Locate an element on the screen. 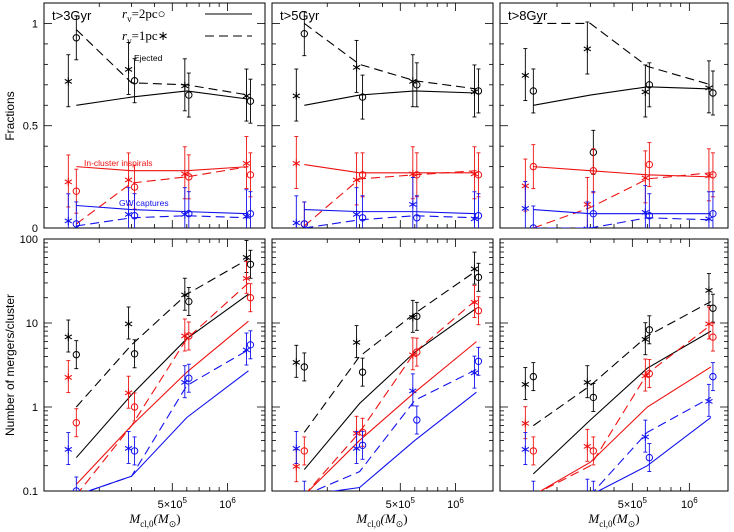 The height and width of the screenshot is (532, 734). x-label-sun: ⊙ is located at coordinates (173, 524).